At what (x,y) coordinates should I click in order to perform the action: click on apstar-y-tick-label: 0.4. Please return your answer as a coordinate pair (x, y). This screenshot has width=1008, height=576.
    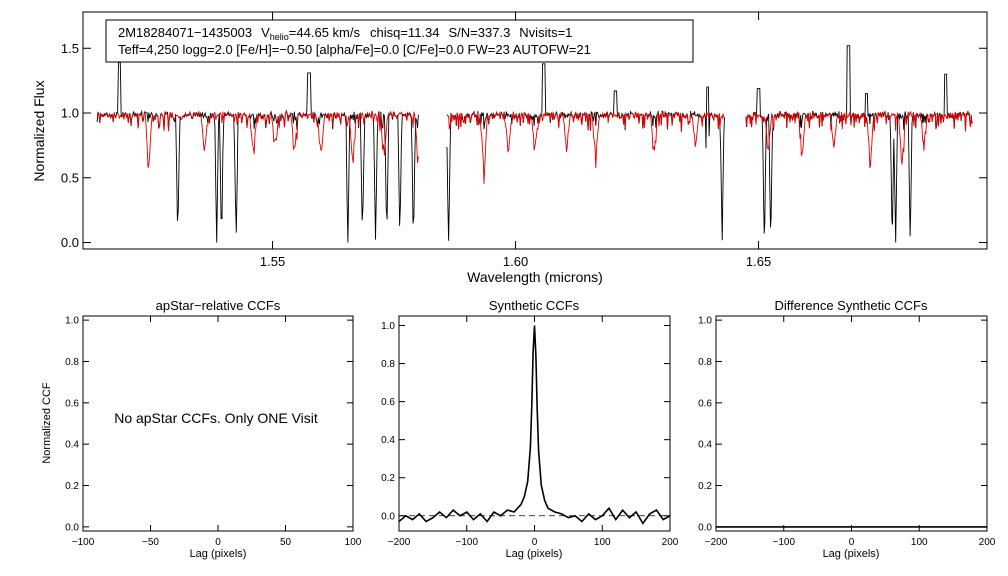
    Looking at the image, I should click on (72, 445).